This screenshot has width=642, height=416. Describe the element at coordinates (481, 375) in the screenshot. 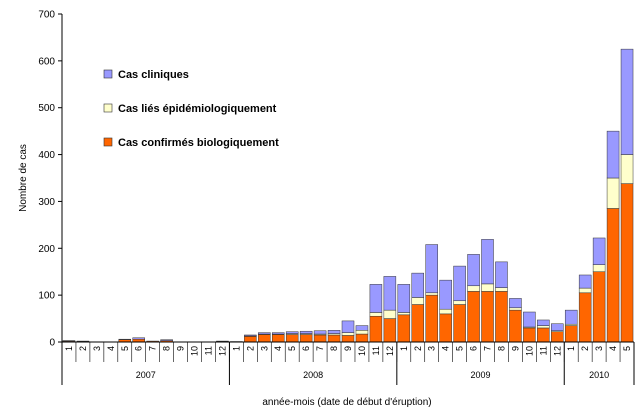

I see `year-label-2009: 2009` at that location.